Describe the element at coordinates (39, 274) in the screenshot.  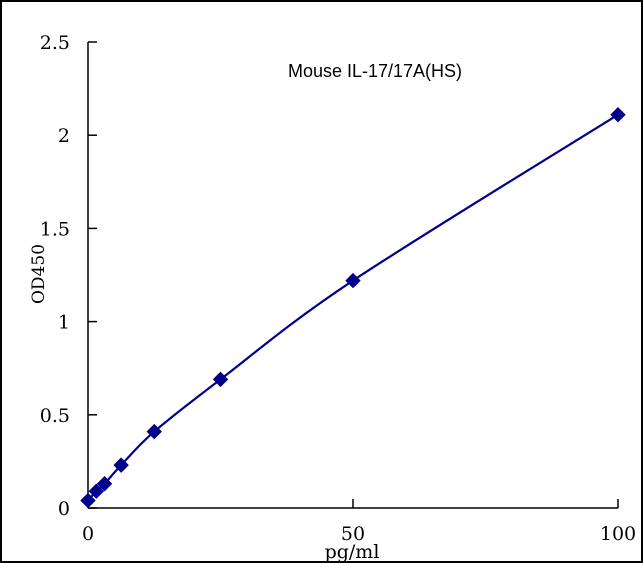
I see `y-axis-label: OD450` at that location.